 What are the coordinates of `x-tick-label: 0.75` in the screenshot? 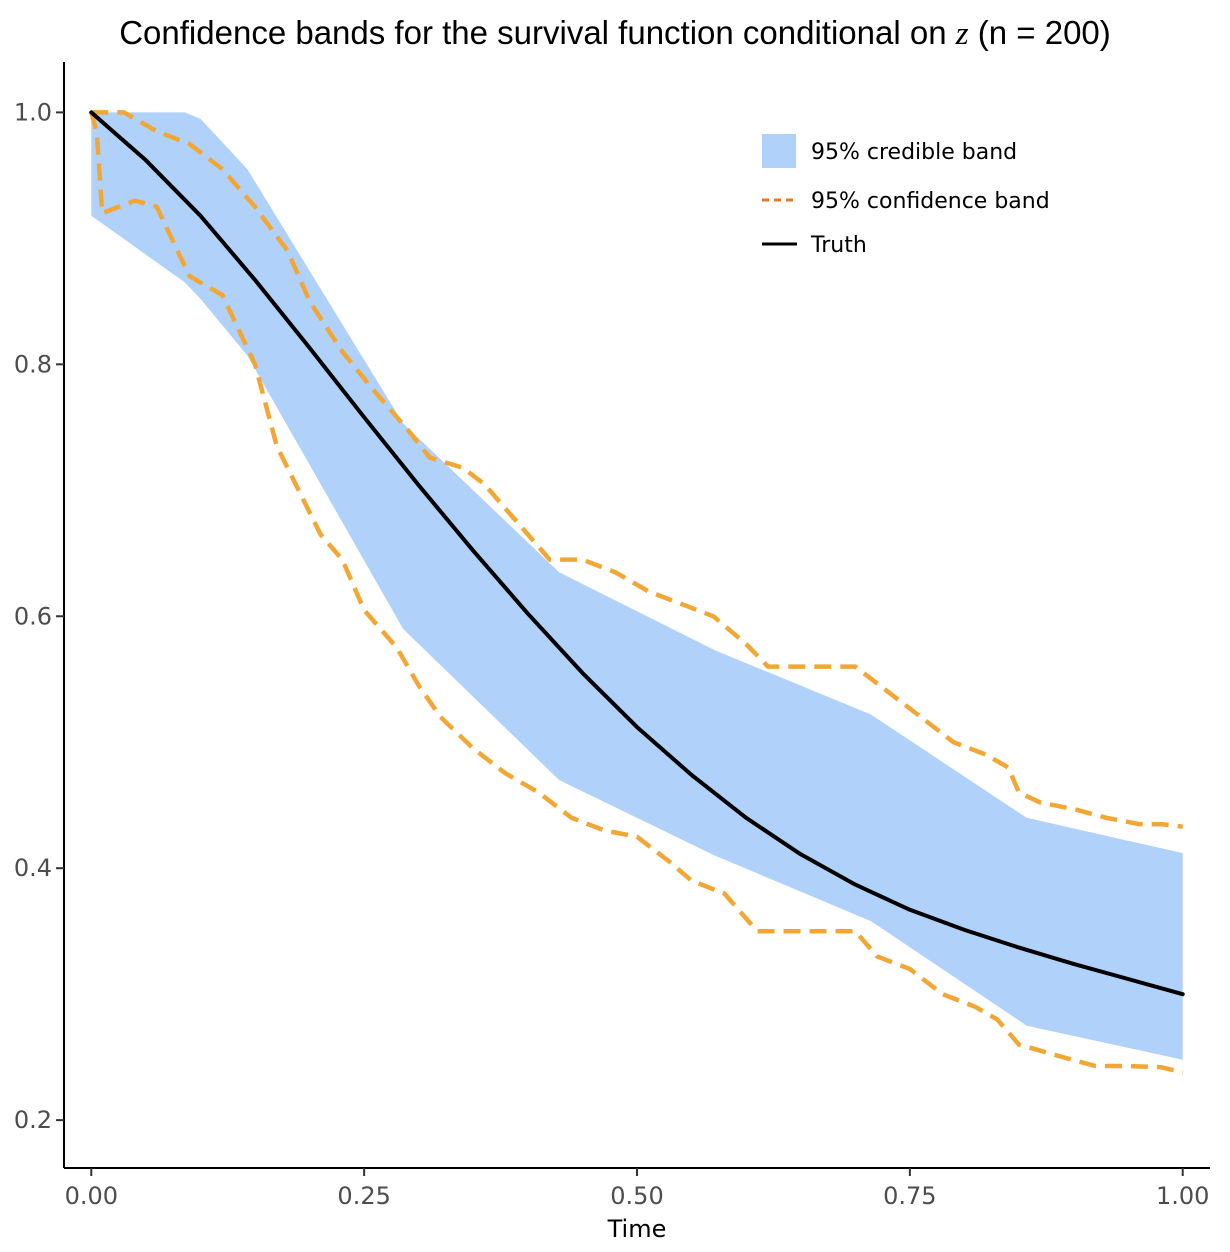 It's located at (909, 1196).